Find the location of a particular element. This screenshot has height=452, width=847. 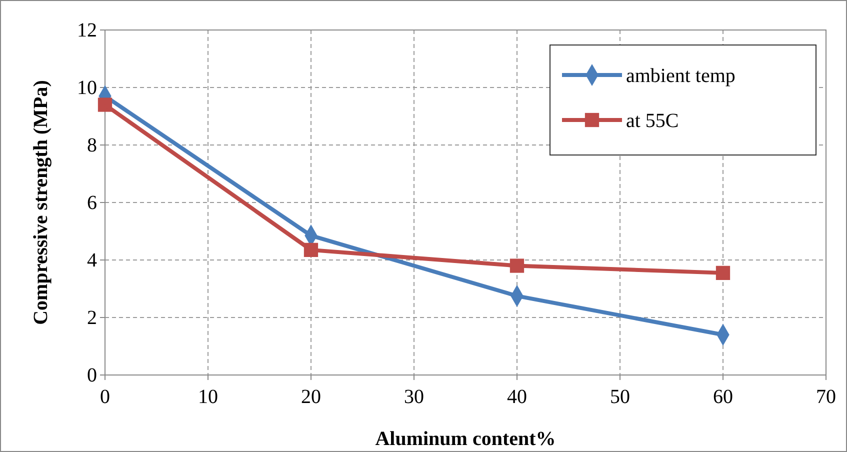

x-tick-label: 10 is located at coordinates (208, 397).